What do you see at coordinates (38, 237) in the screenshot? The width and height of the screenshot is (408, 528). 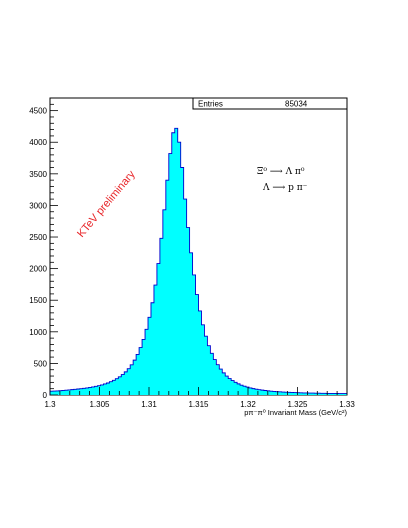 I see `y-tick-label: 2500` at bounding box center [38, 237].